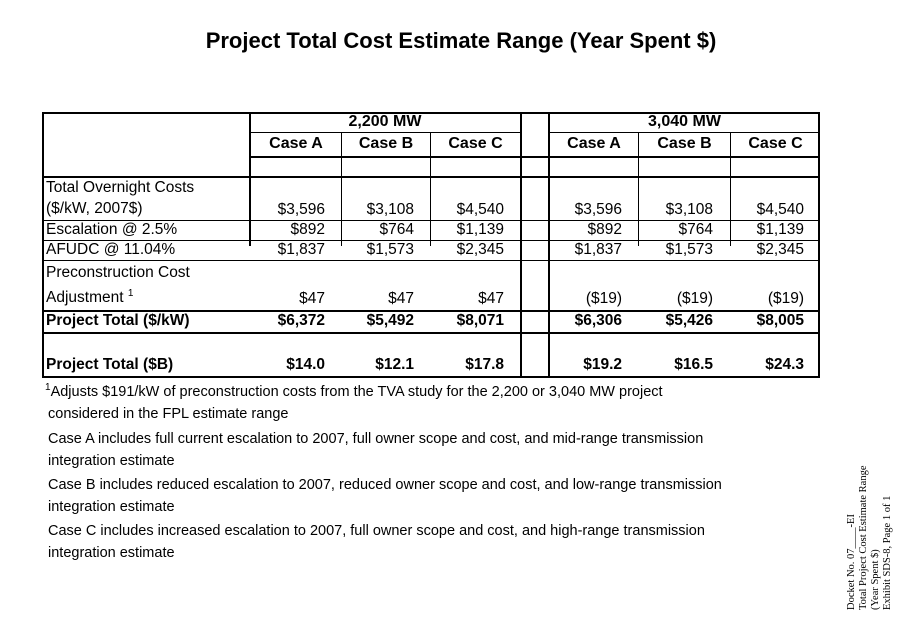 The image size is (922, 637). I want to click on row-label: Adjustment 1, so click(89, 298).